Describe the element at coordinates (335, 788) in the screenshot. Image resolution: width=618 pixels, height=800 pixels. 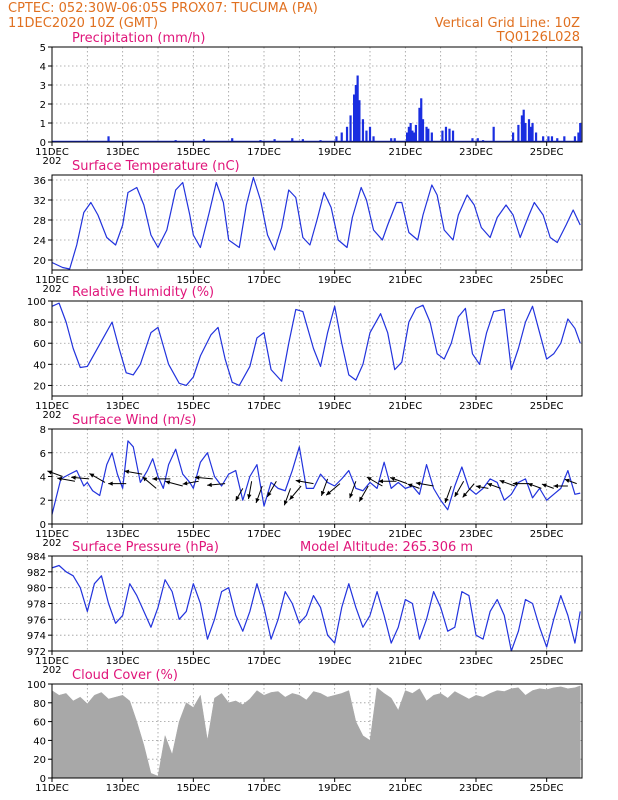
I see `cloud-cover-xtick-label: 19DEC` at that location.